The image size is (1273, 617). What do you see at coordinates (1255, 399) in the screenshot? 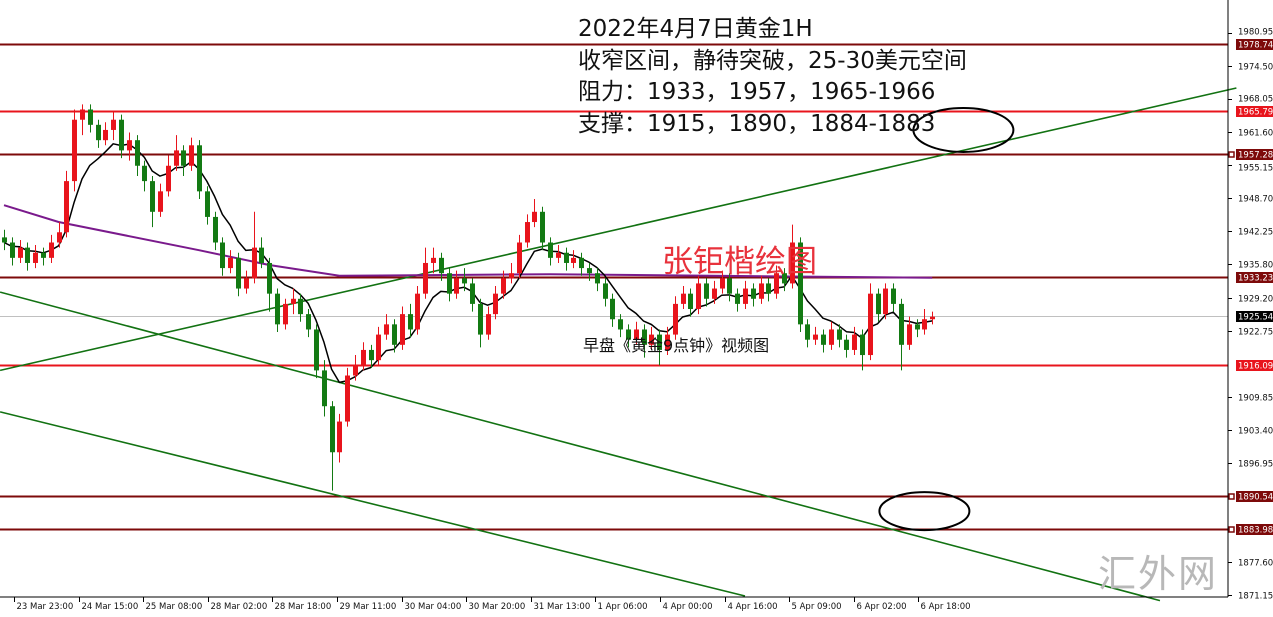
I see `price-tick-label: 1909.85` at bounding box center [1255, 399].